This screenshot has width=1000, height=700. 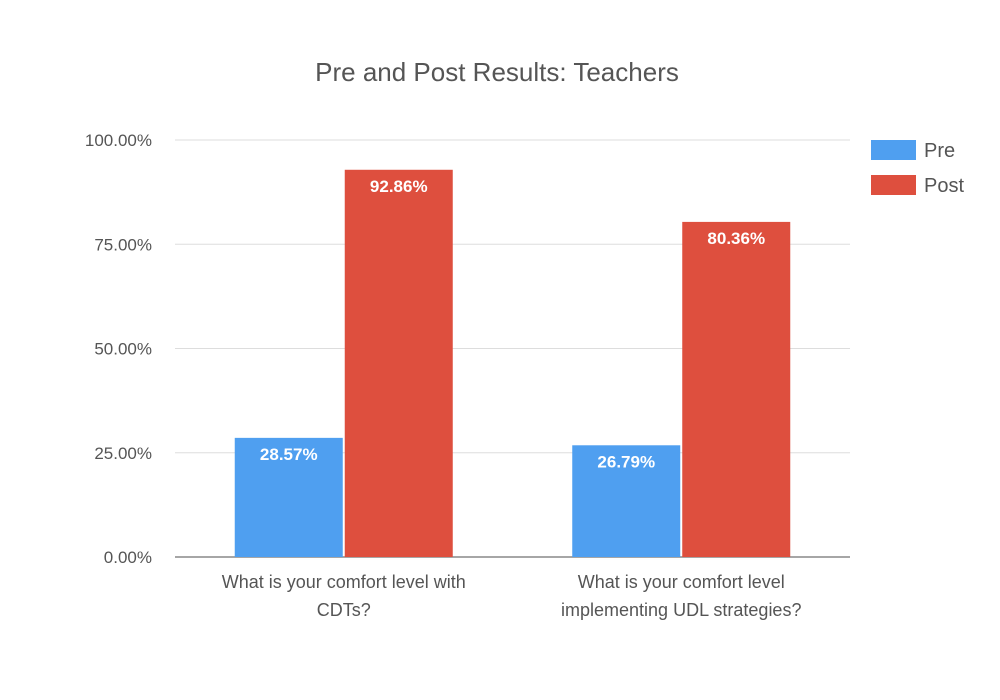 What do you see at coordinates (123, 244) in the screenshot?
I see `y-tick-label: 75.00%` at bounding box center [123, 244].